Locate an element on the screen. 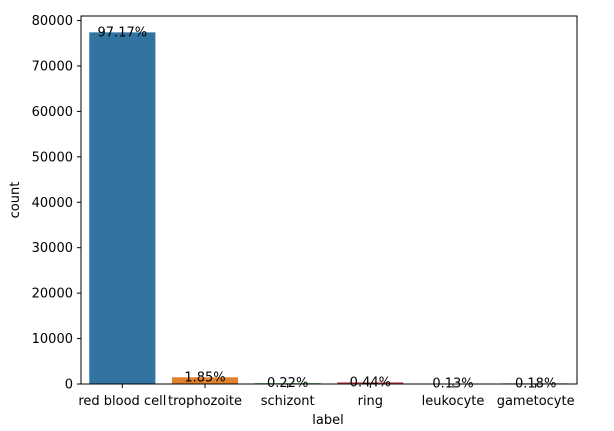  bar-data-label: 1.85% is located at coordinates (204, 377).